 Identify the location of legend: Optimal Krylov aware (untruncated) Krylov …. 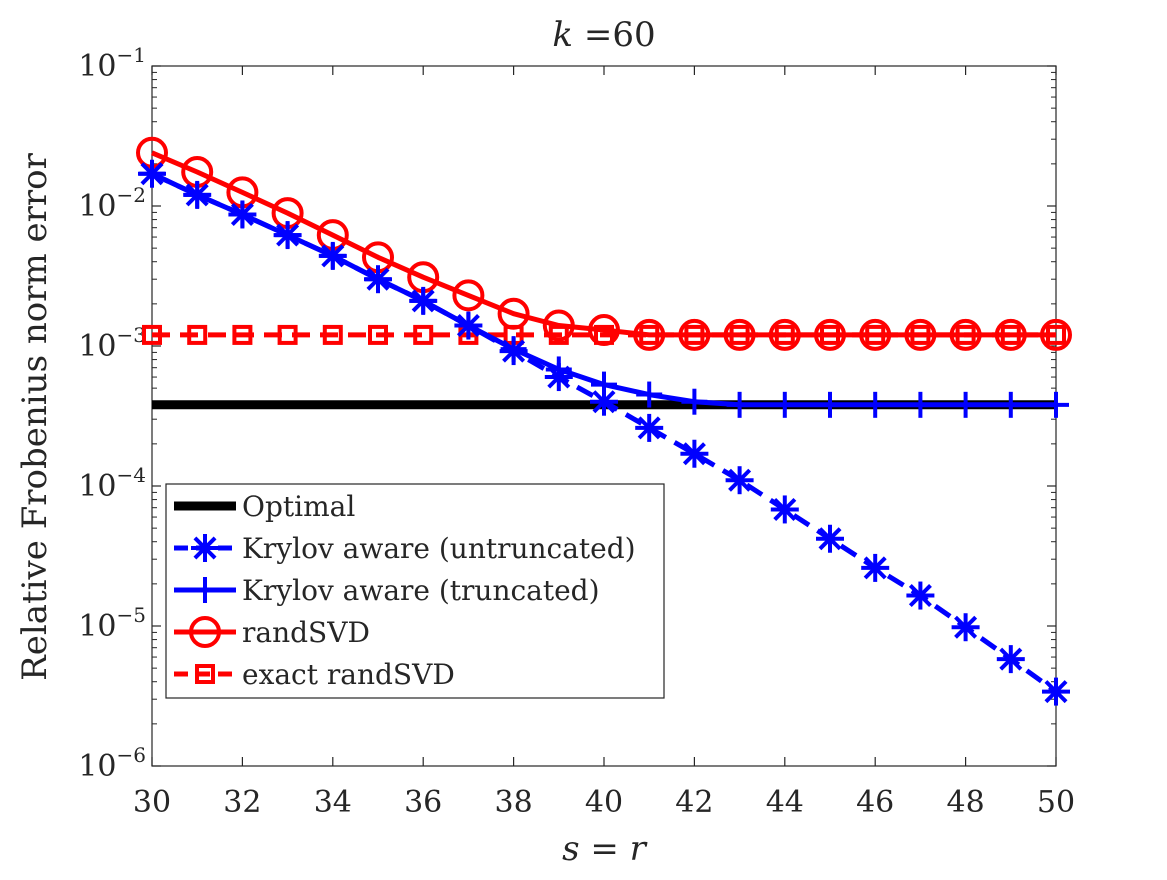
(415, 591).